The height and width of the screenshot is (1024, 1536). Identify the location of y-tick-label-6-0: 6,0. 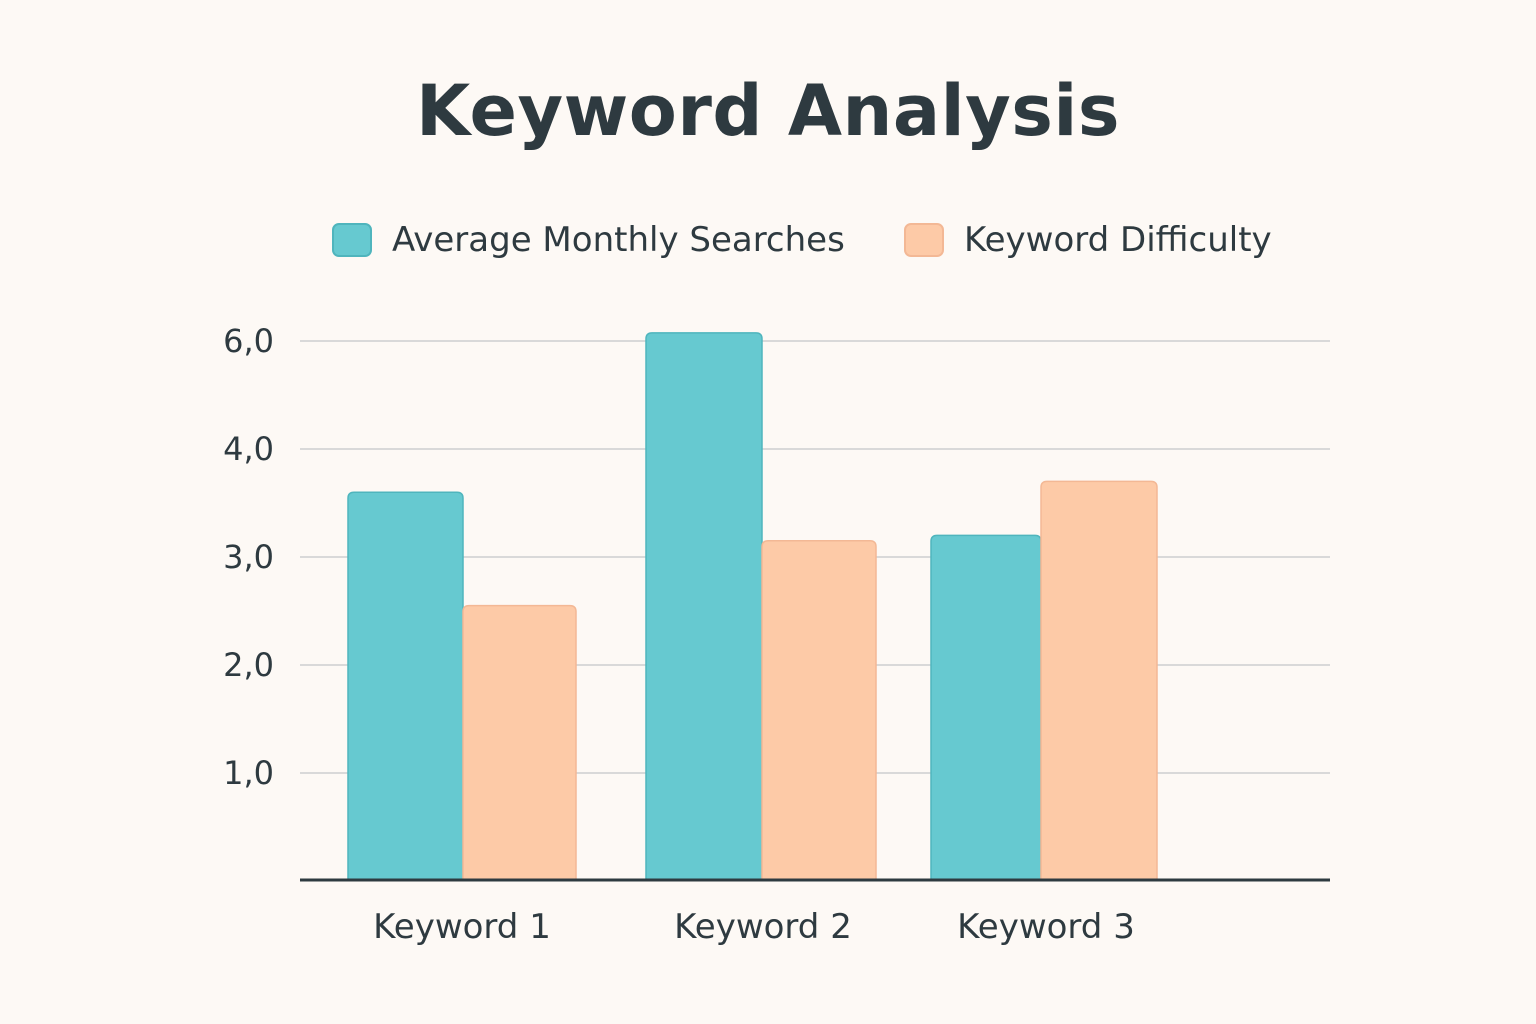
(248, 341).